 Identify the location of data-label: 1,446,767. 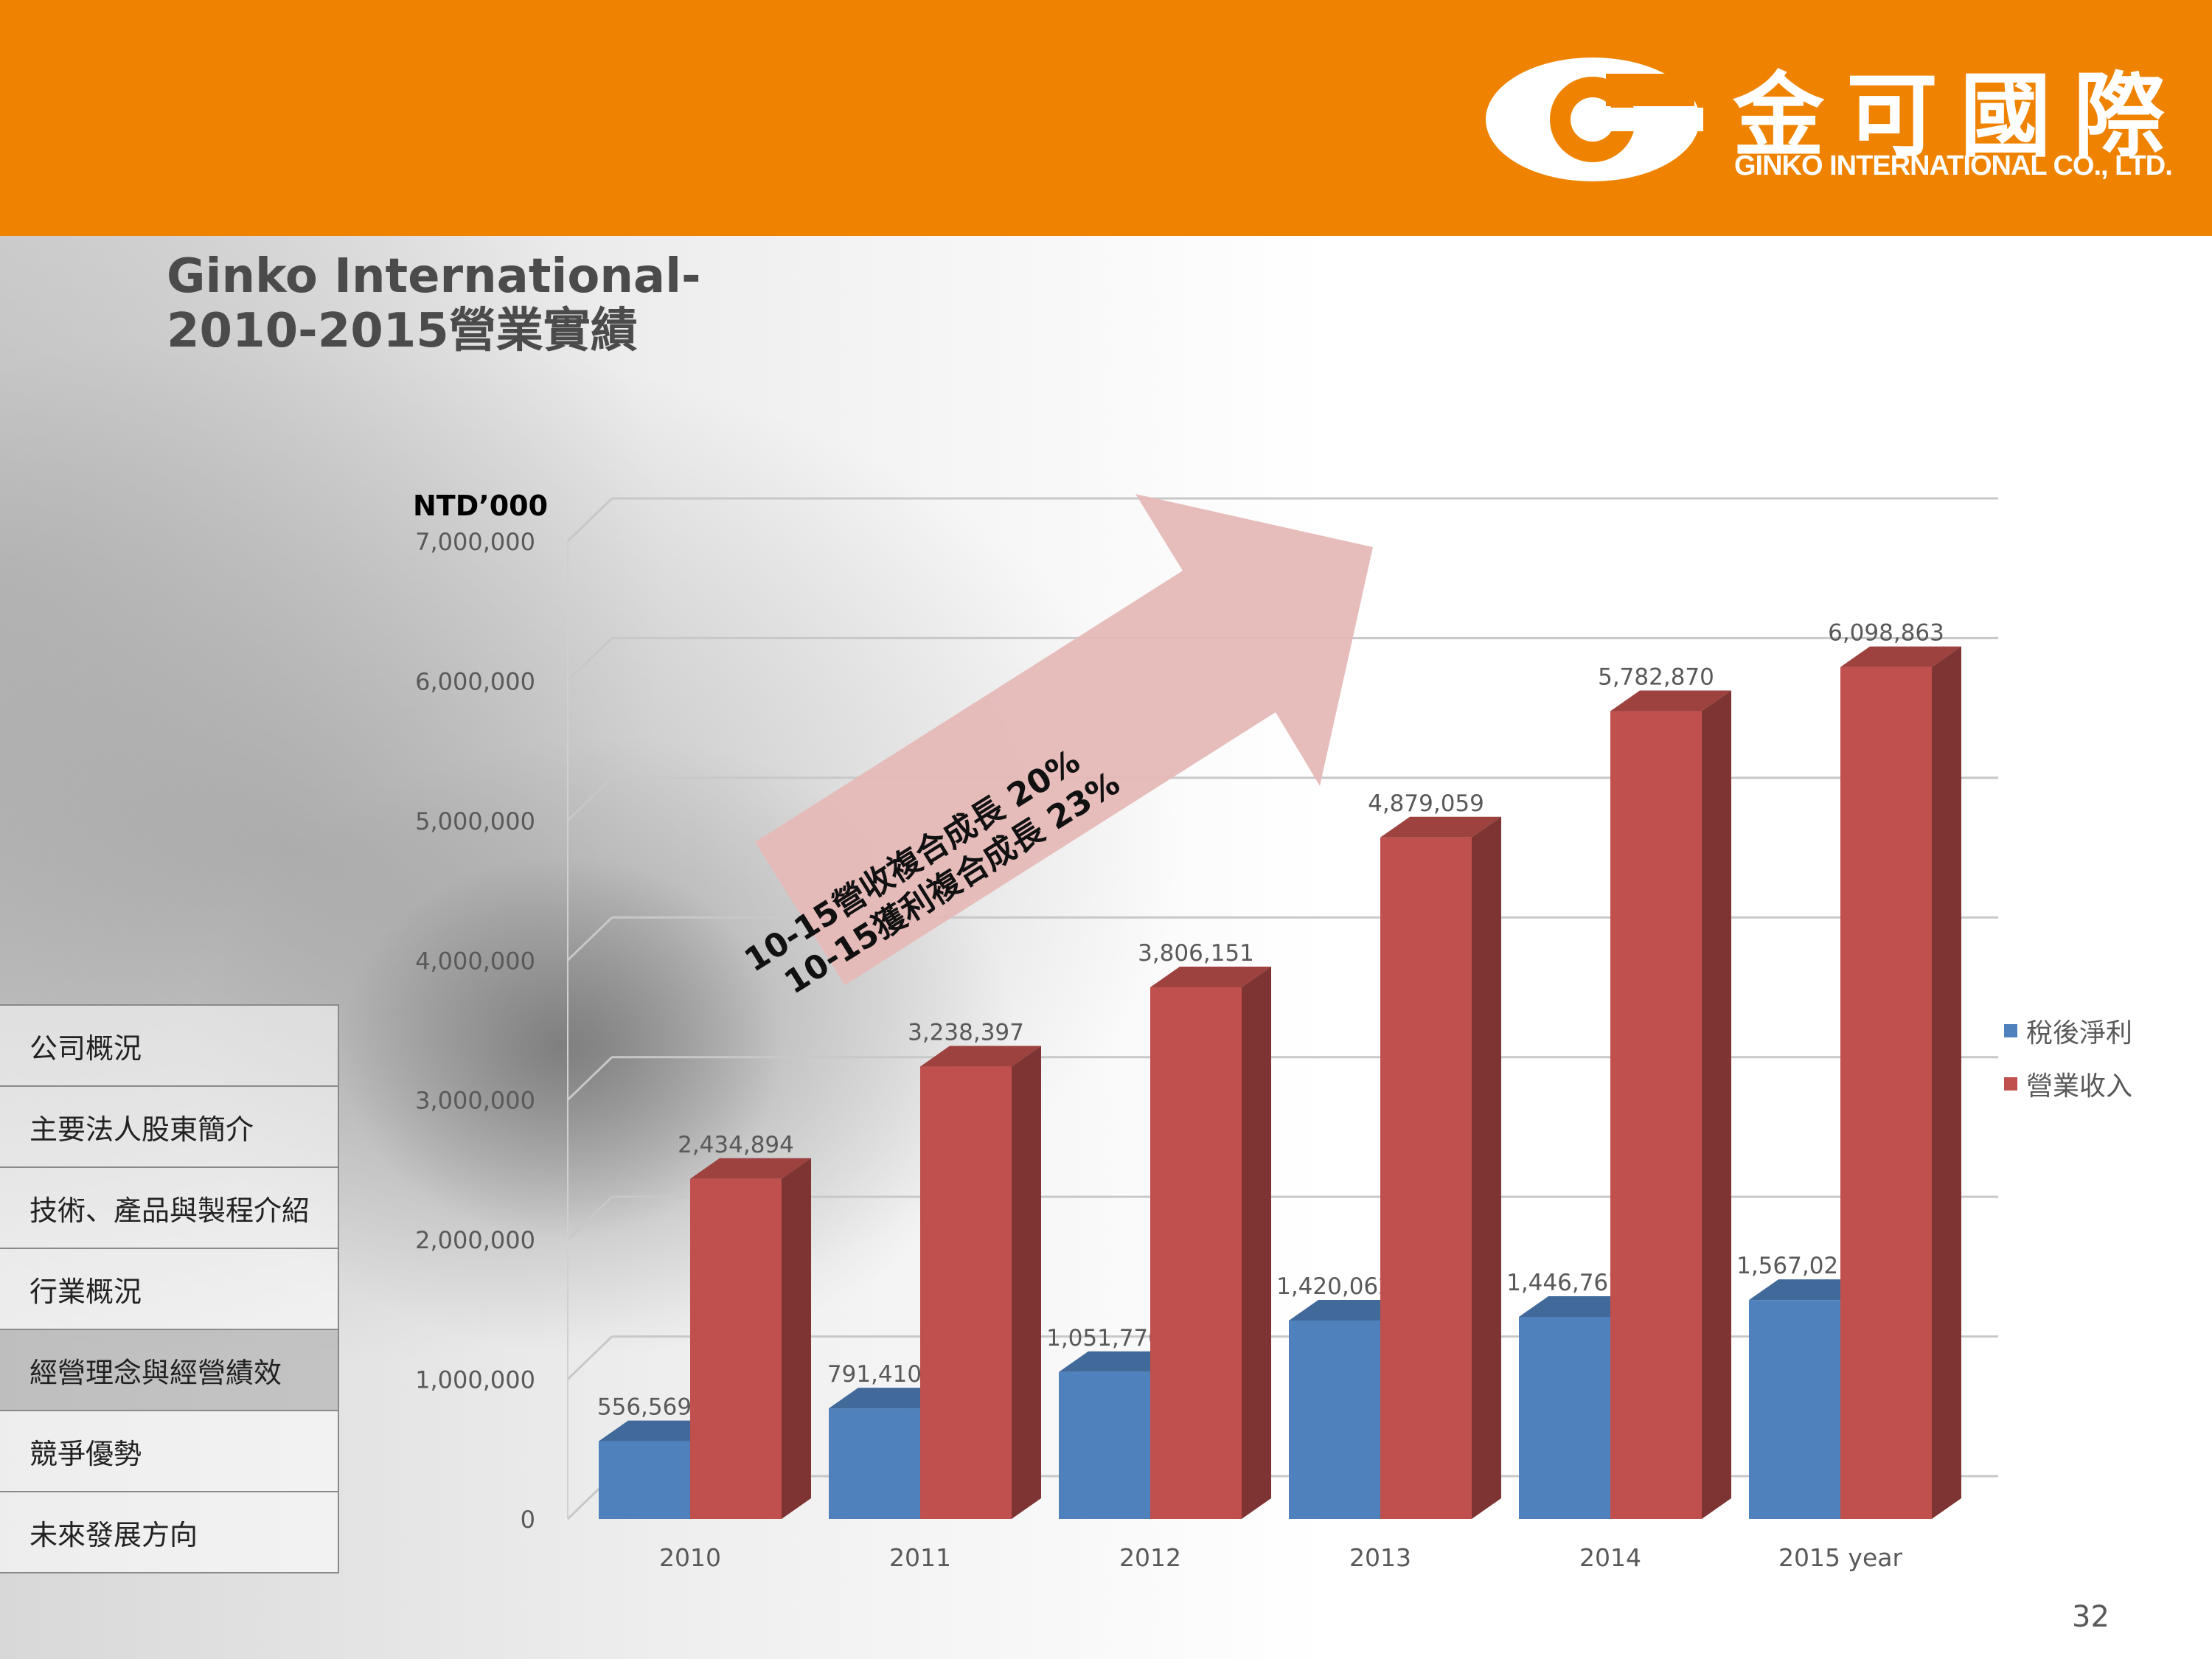
(1564, 1283).